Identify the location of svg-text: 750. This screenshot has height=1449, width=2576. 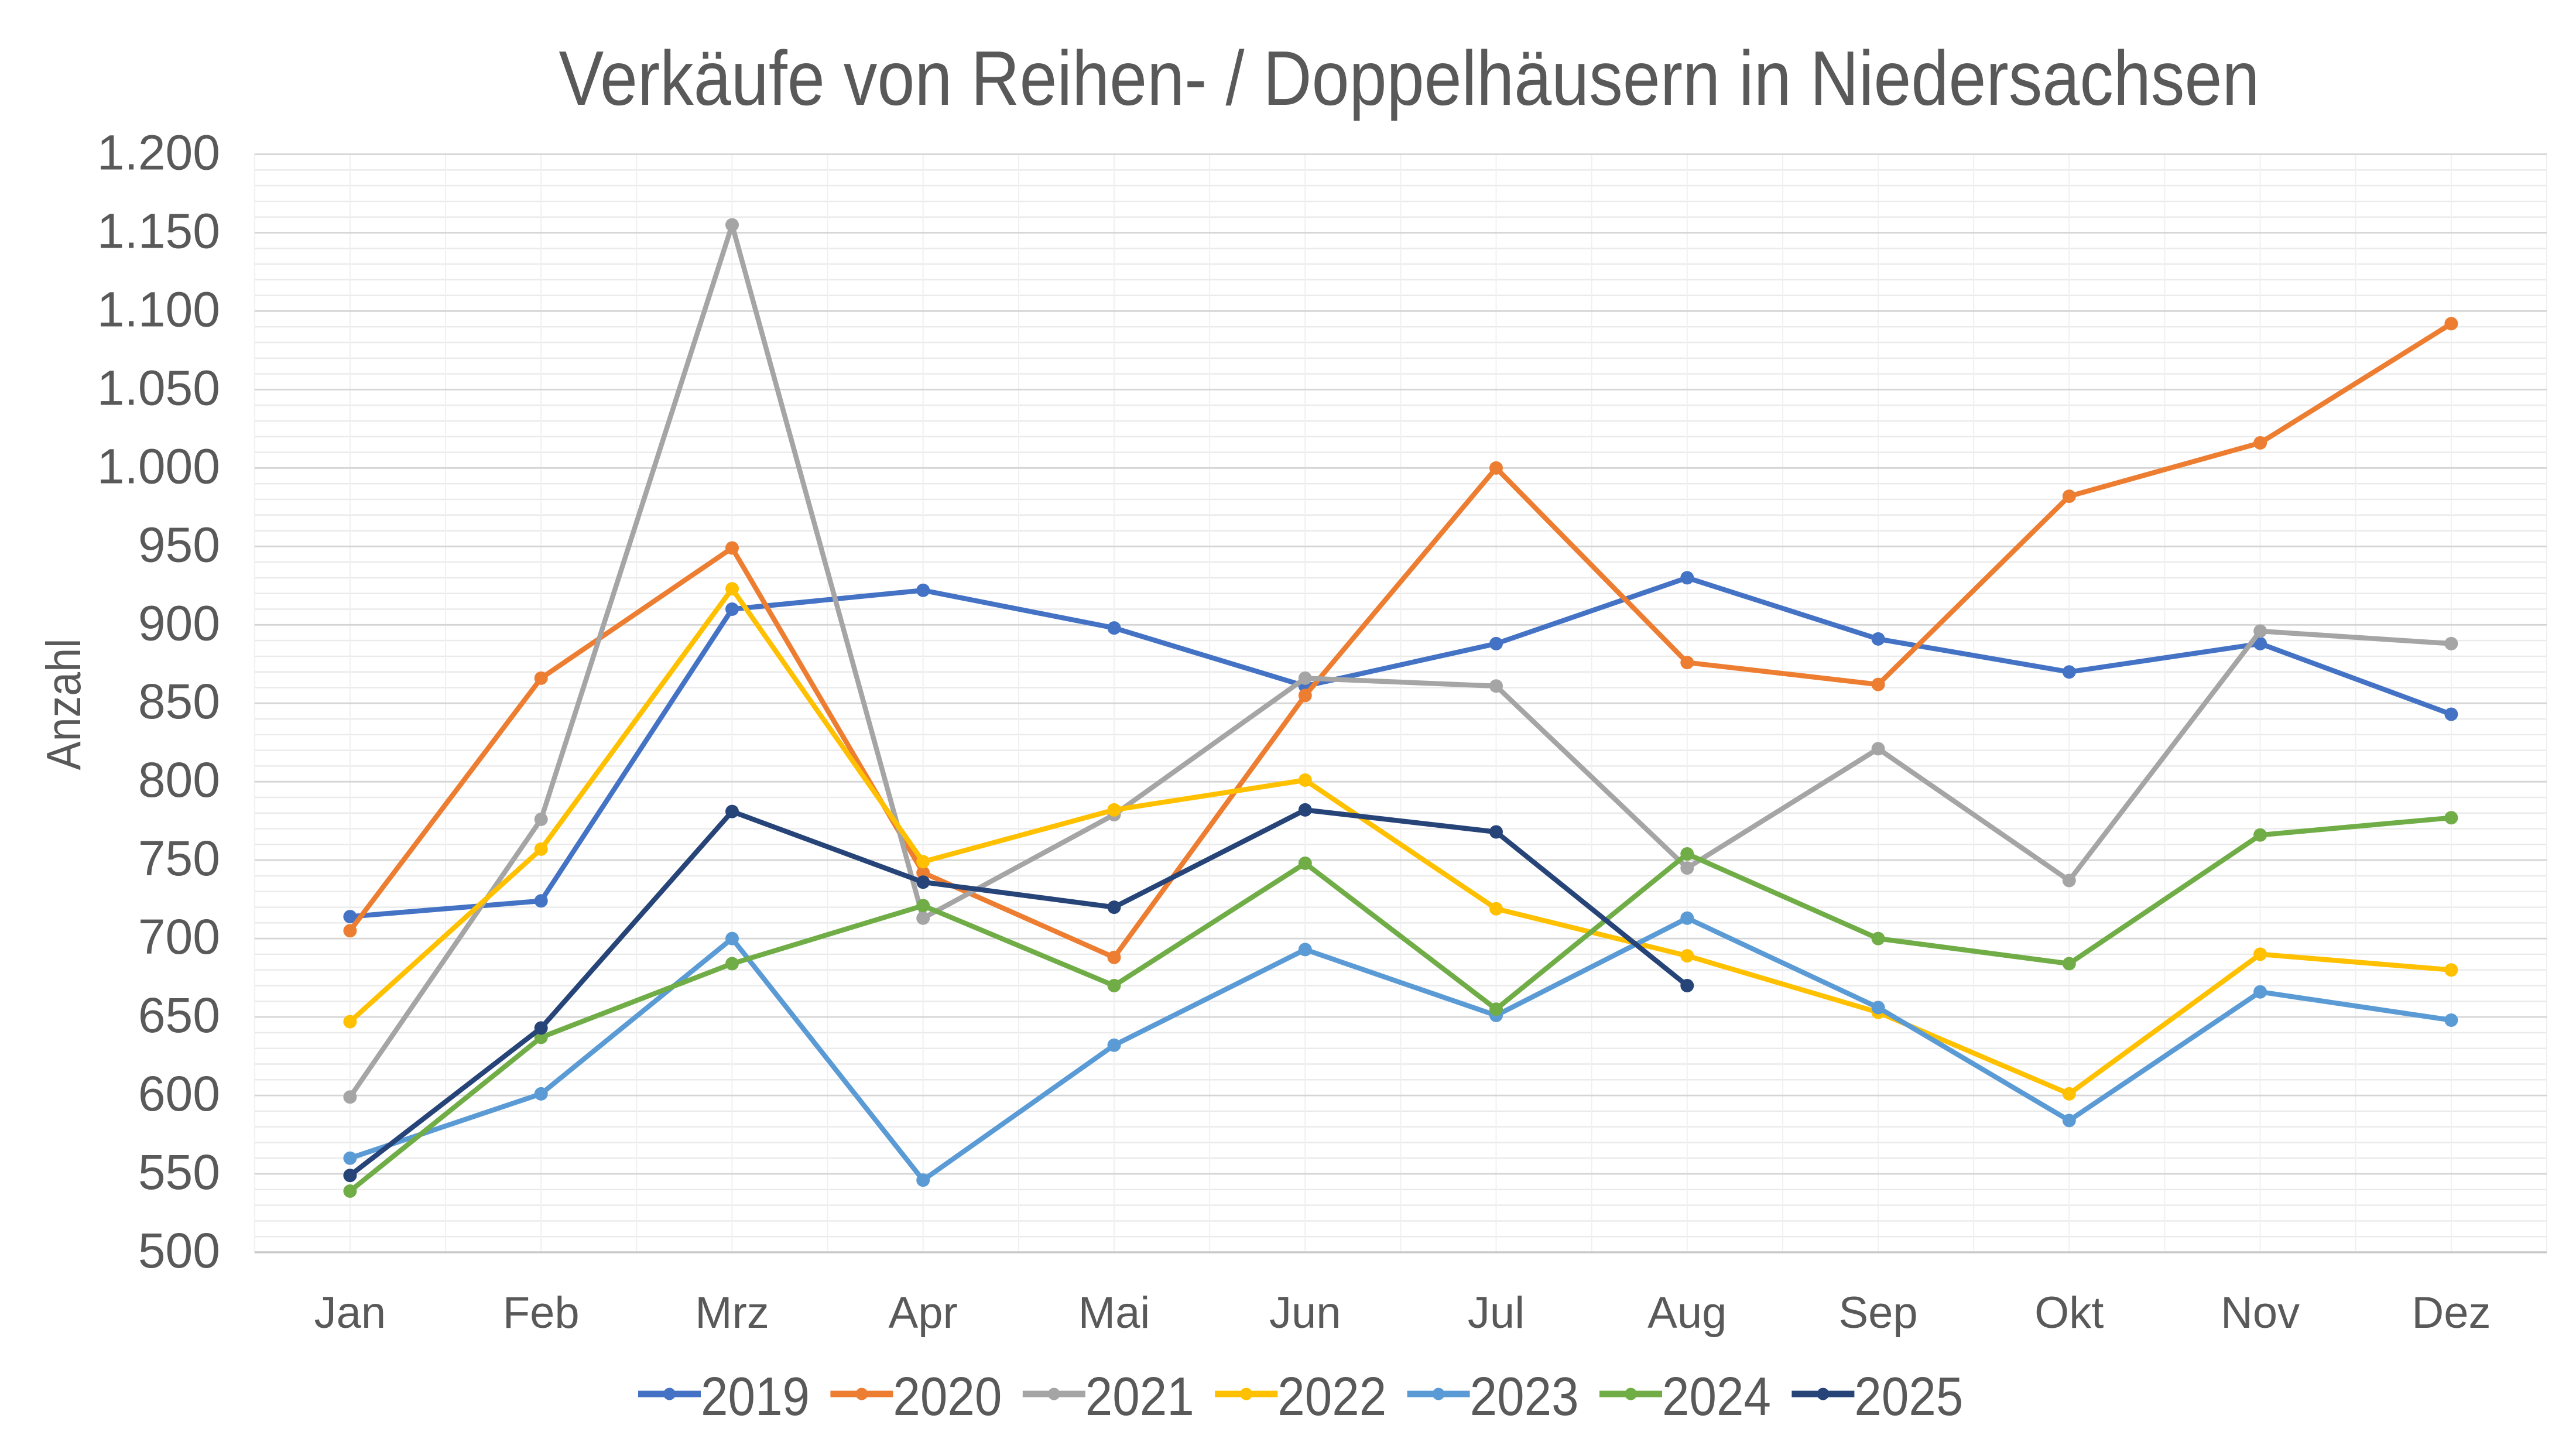
(179, 858).